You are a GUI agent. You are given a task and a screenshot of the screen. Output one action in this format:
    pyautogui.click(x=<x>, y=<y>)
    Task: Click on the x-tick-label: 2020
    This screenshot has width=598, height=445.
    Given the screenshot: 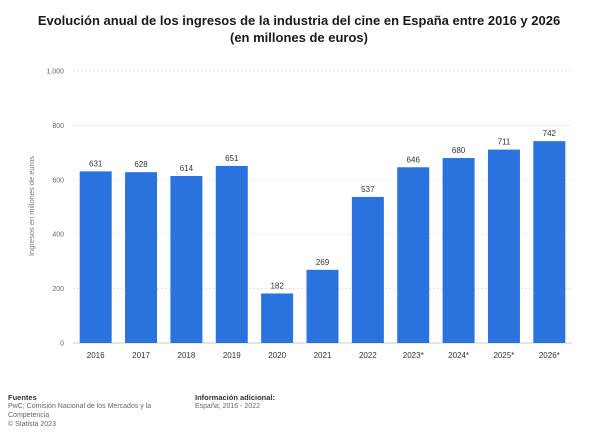 What is the action you would take?
    pyautogui.click(x=277, y=355)
    